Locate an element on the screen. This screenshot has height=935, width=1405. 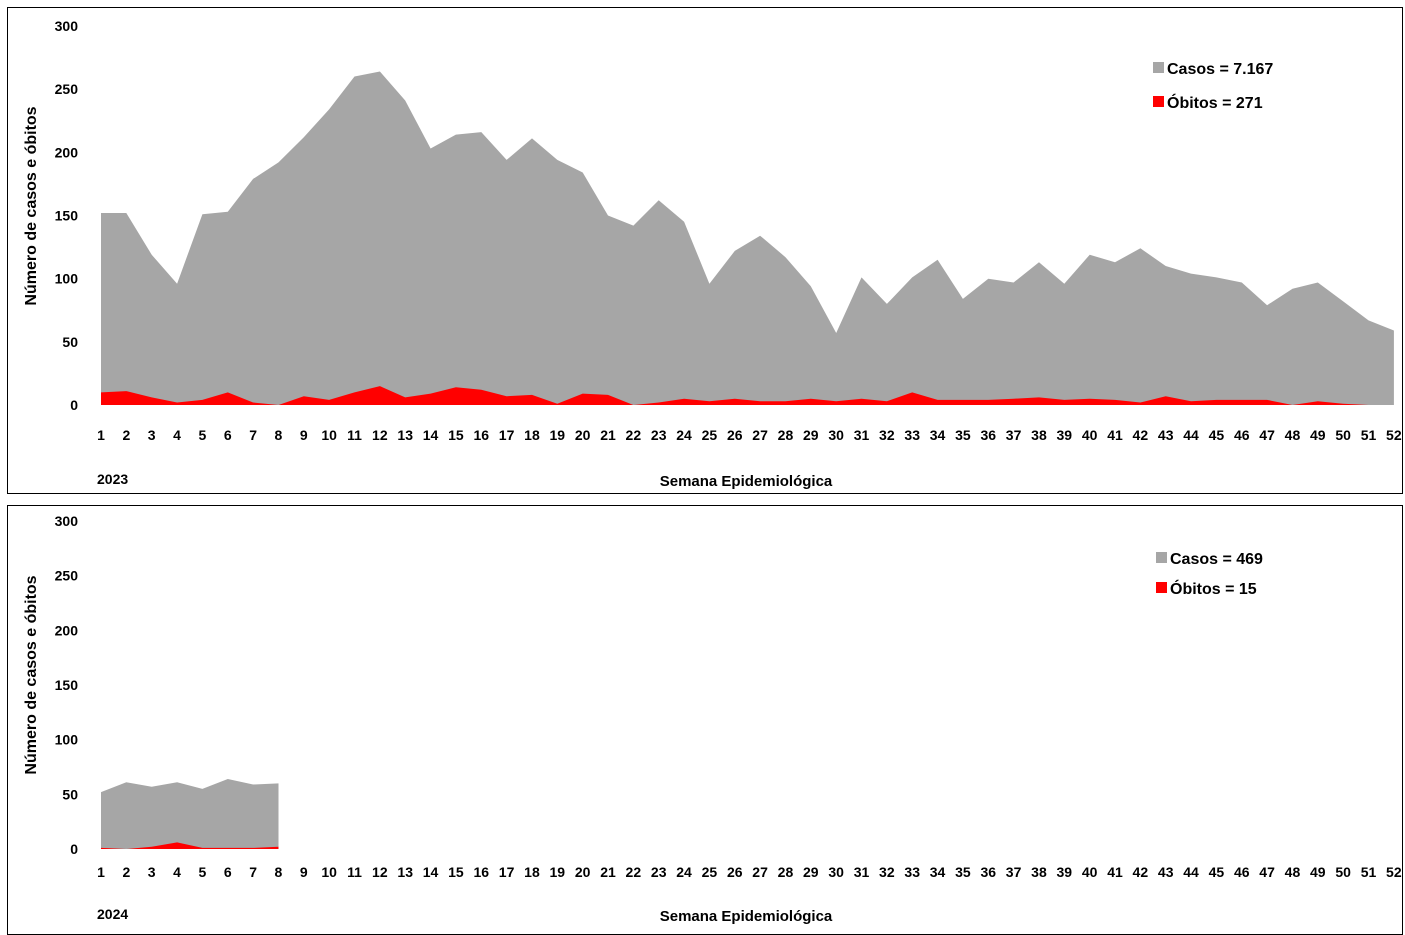
x-tick-label: 11 is located at coordinates (354, 872).